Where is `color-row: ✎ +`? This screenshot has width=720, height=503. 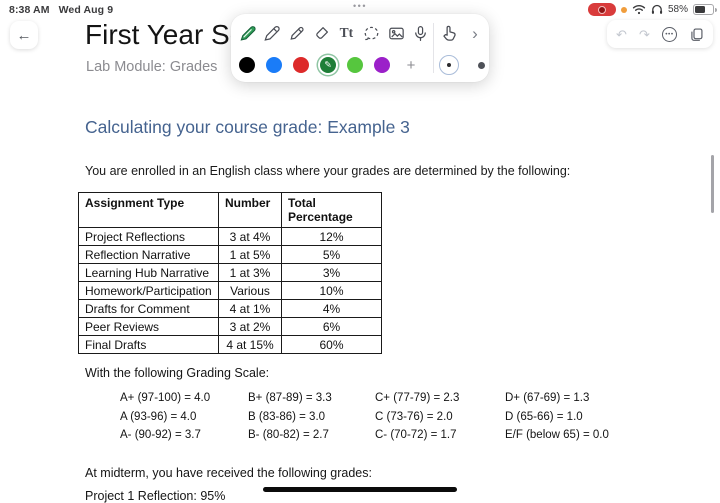
color-row: ✎ + is located at coordinates (329, 65).